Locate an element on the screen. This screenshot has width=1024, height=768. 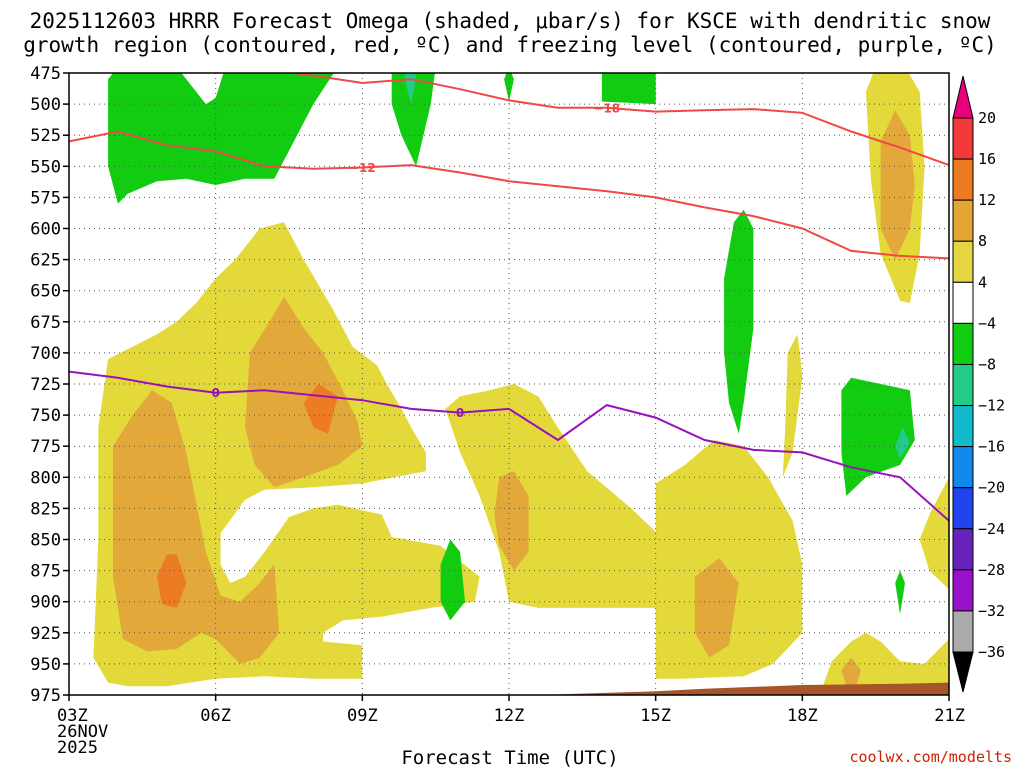
colorbar-top-arrow is located at coordinates (963, 97).